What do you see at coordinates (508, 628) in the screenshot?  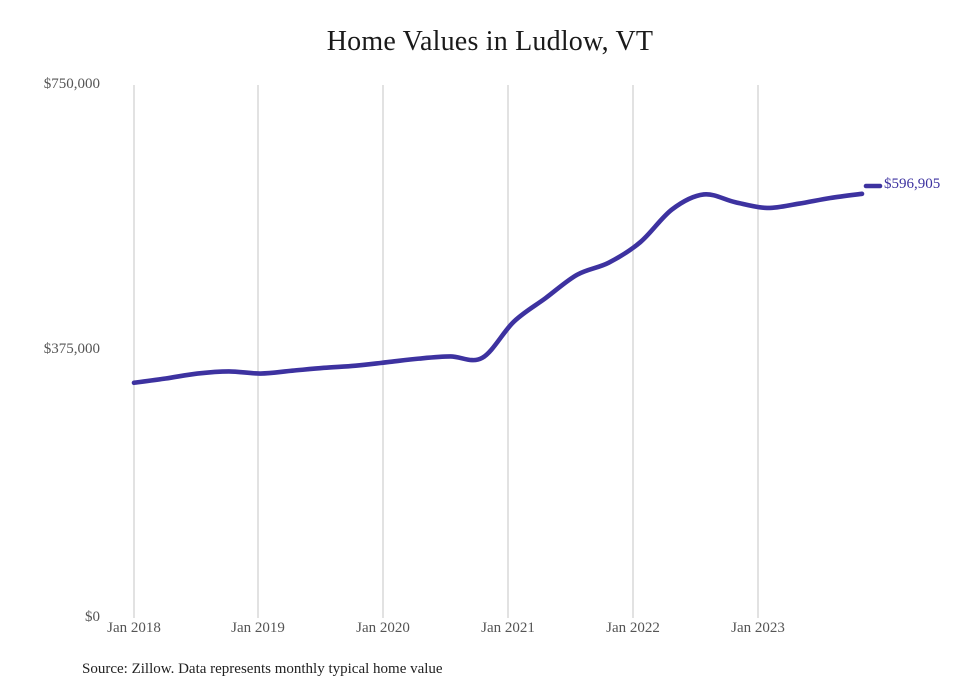 I see `x-axis-tick-jan-2021: Jan 2021` at bounding box center [508, 628].